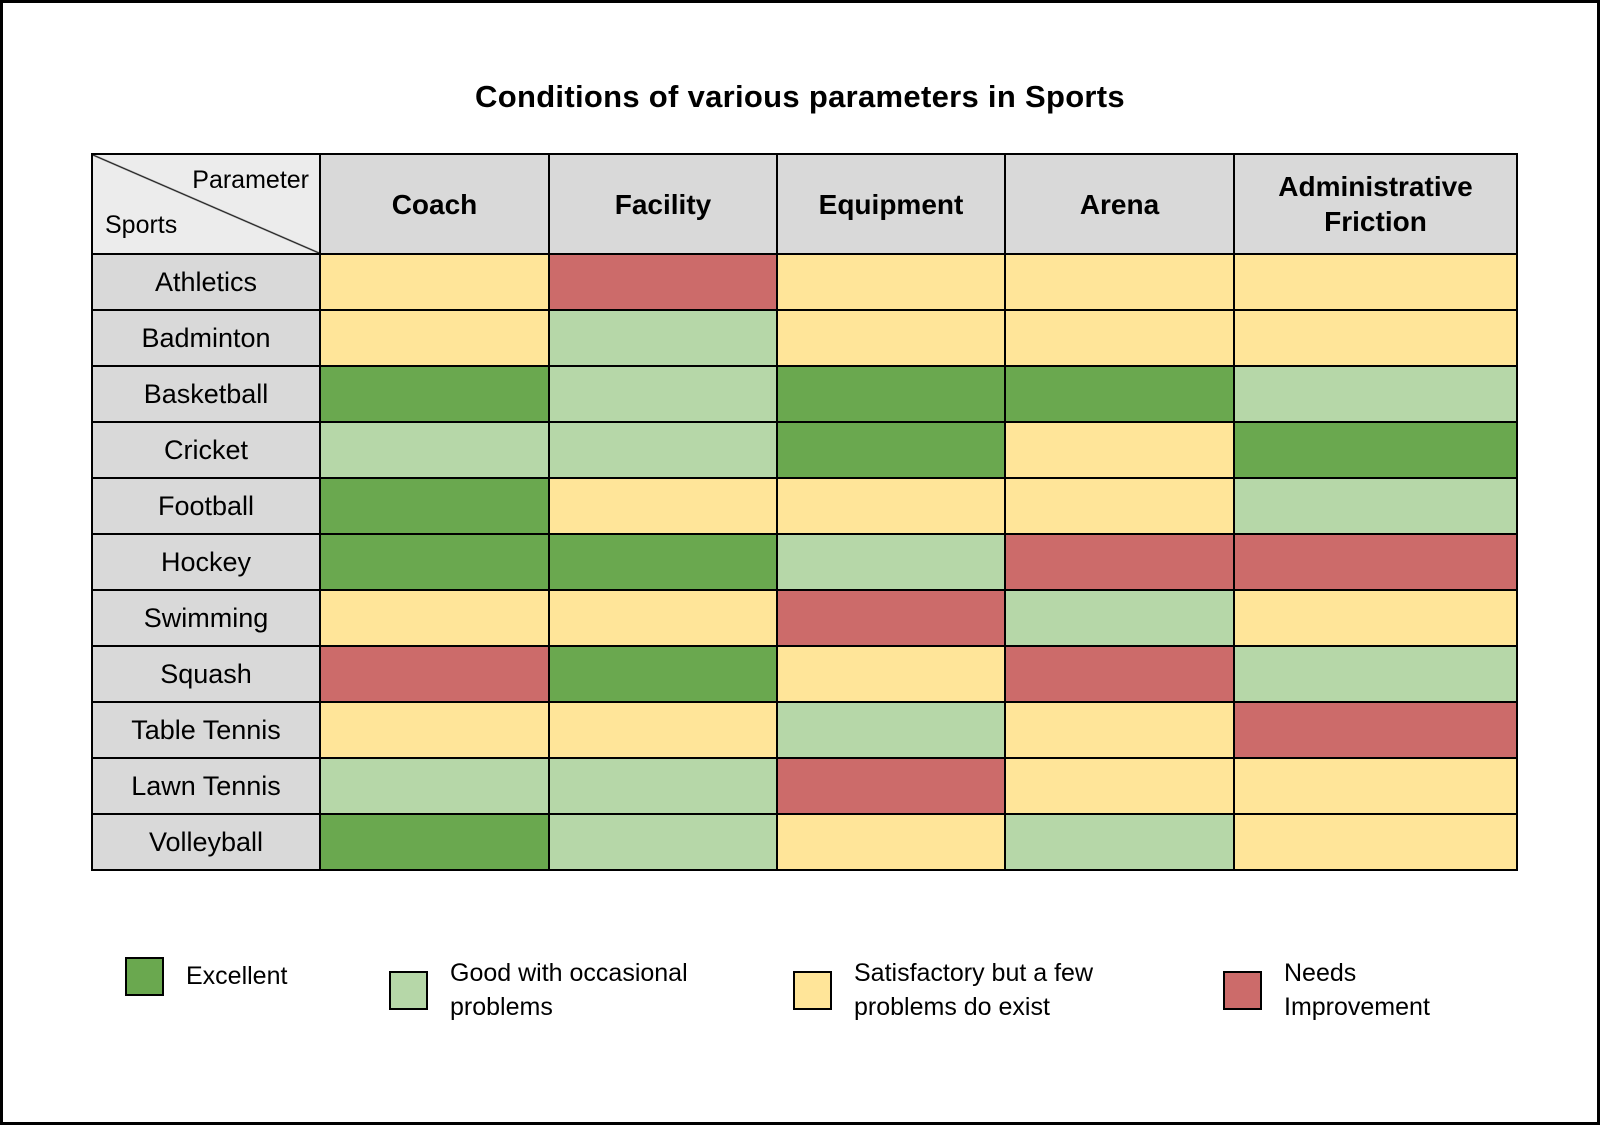  I want to click on legend-label-needs-improvement: Needs Improvement, so click(1357, 990).